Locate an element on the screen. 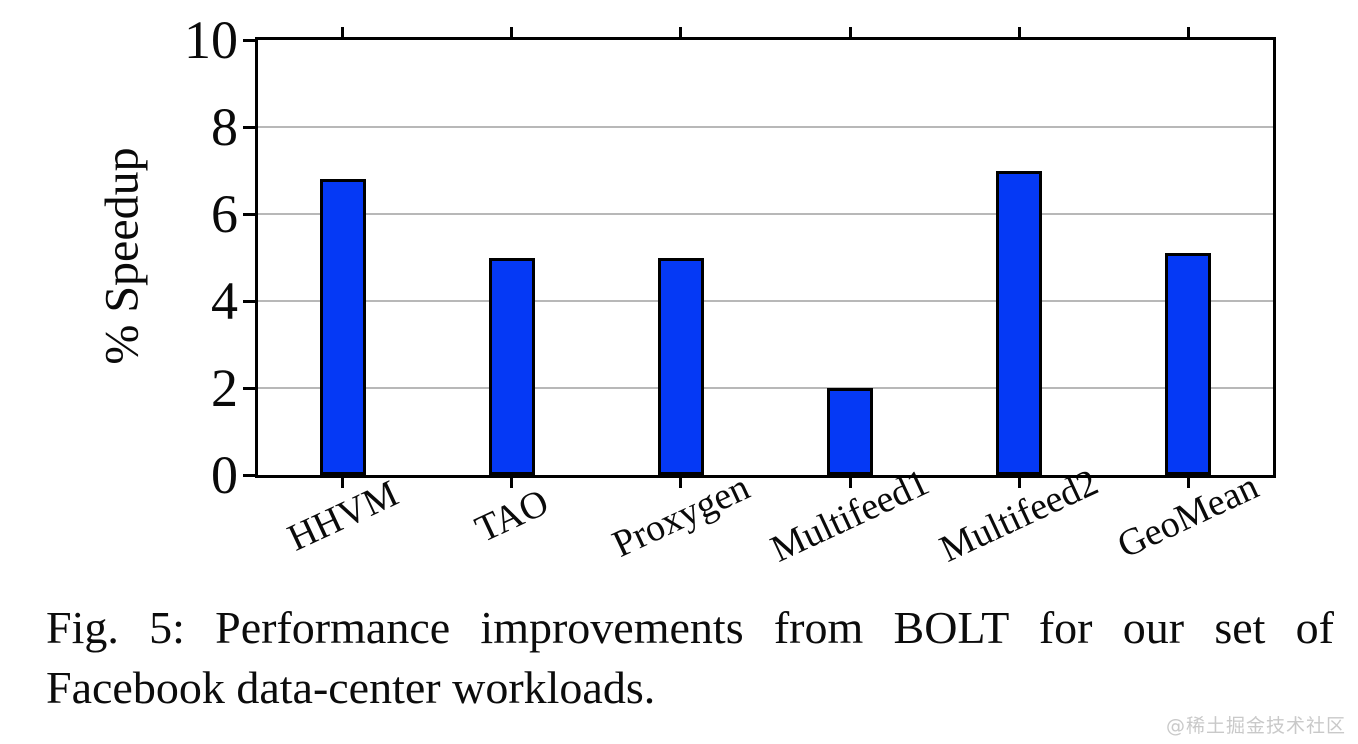  watermark: @稀土掘金技术社区 is located at coordinates (1255, 726).